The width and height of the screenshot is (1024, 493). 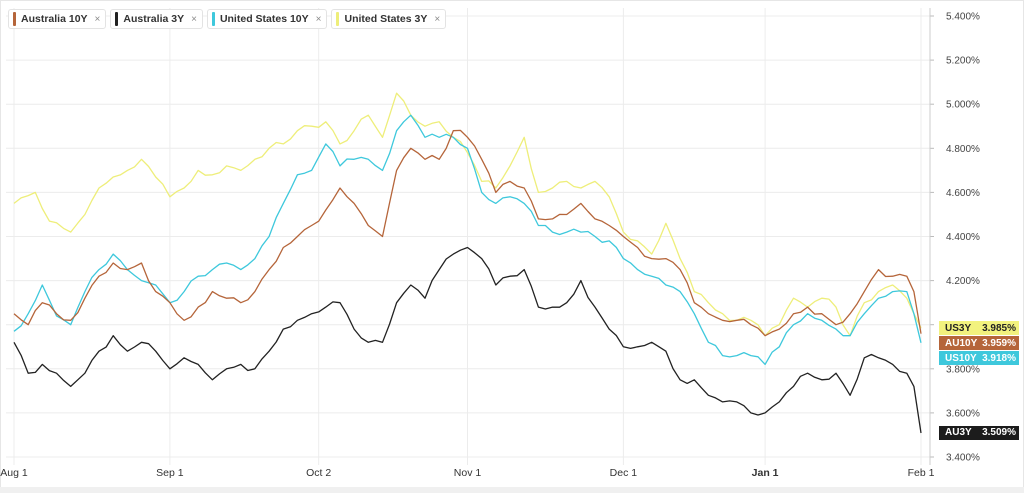 I want to click on x-tick-label: Jan 1, so click(x=765, y=473).